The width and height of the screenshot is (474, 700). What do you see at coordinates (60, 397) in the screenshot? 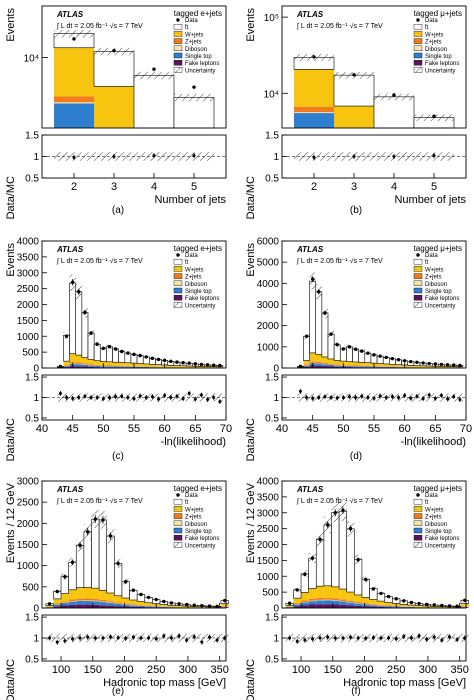
I see `ratio-uncertainty-band` at bounding box center [60, 397].